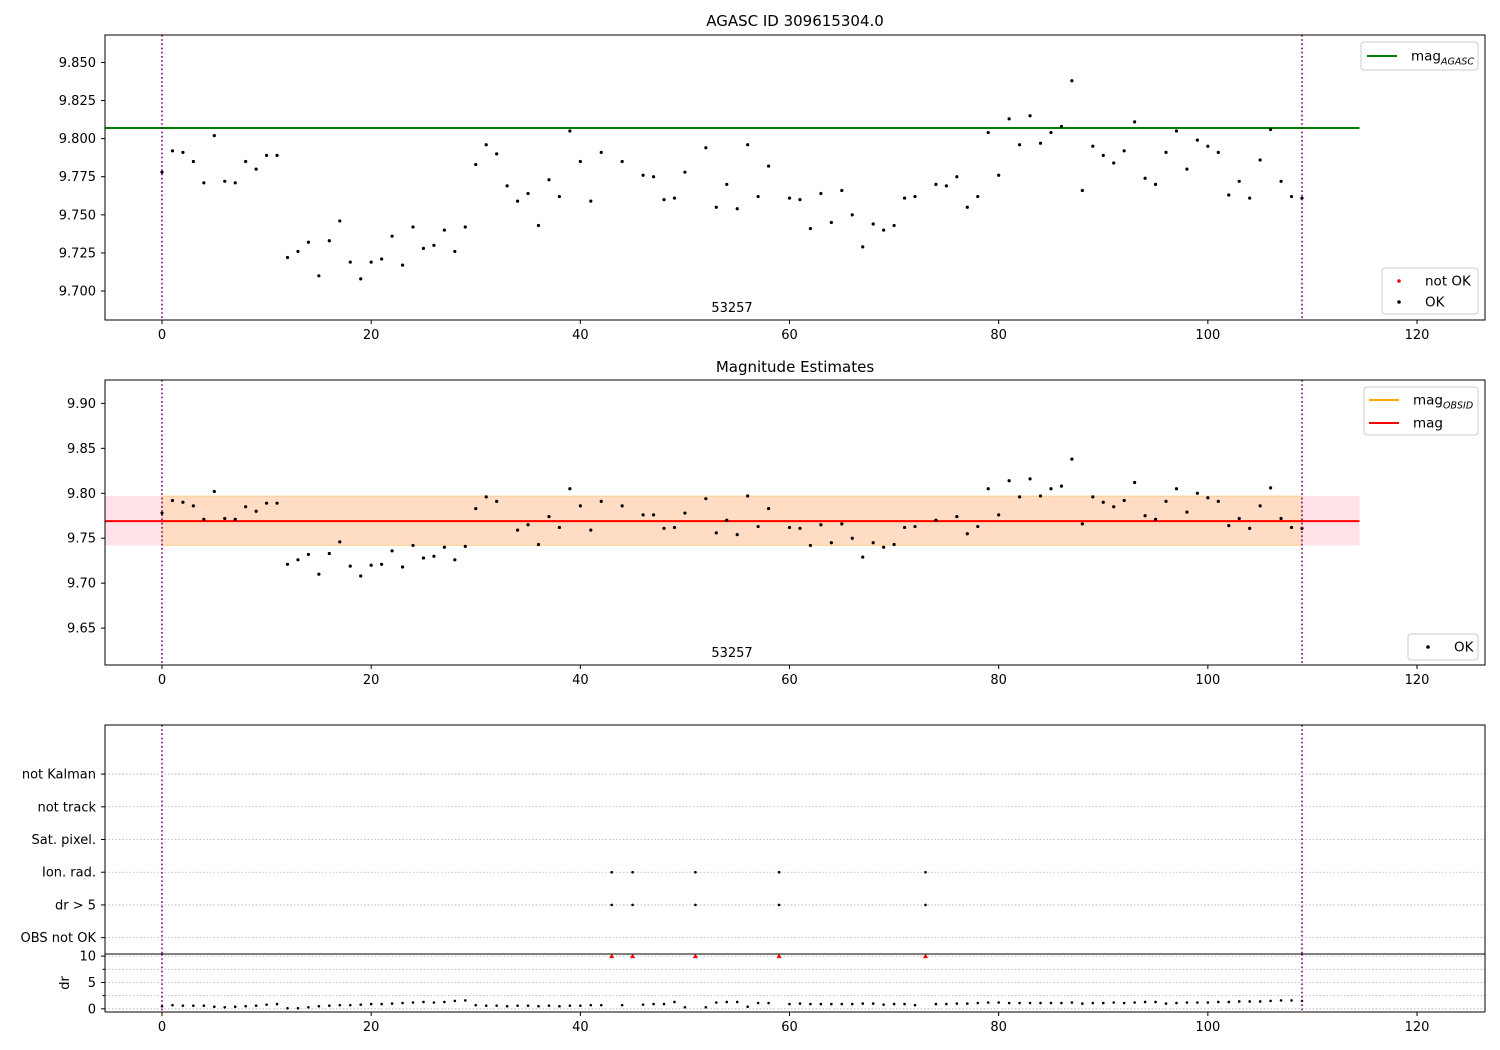 The image size is (1500, 1050). Describe the element at coordinates (92, 983) in the screenshot. I see `y-tick-label: 5` at that location.